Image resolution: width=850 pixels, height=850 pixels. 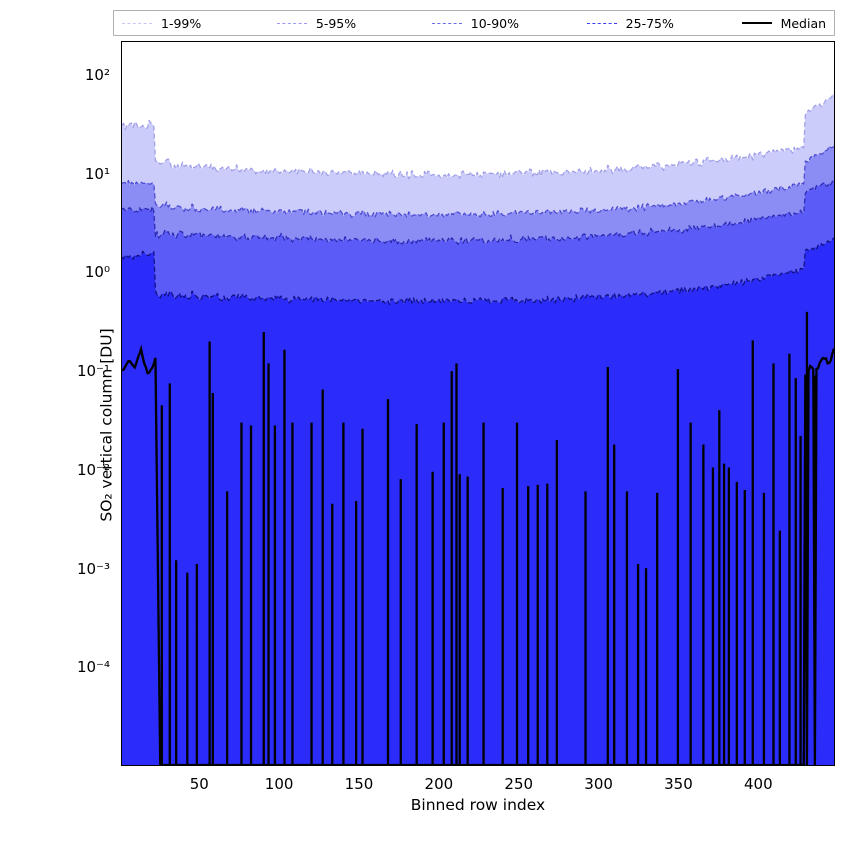 I want to click on band-25-75-edge, so click(x=478, y=271).